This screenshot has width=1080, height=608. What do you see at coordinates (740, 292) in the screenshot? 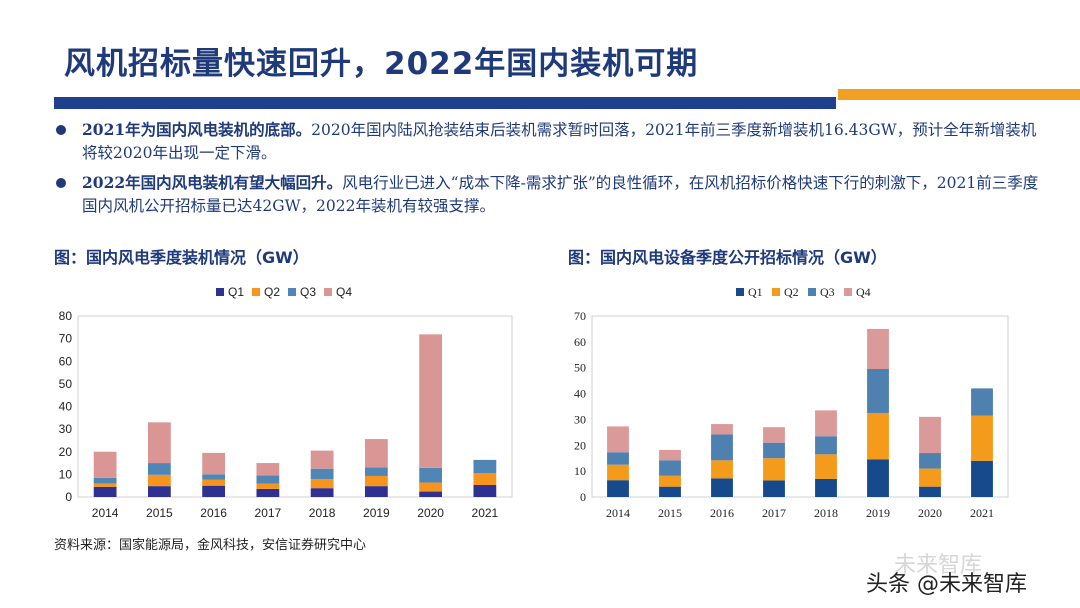
I see `legend-swatch-q1` at bounding box center [740, 292].